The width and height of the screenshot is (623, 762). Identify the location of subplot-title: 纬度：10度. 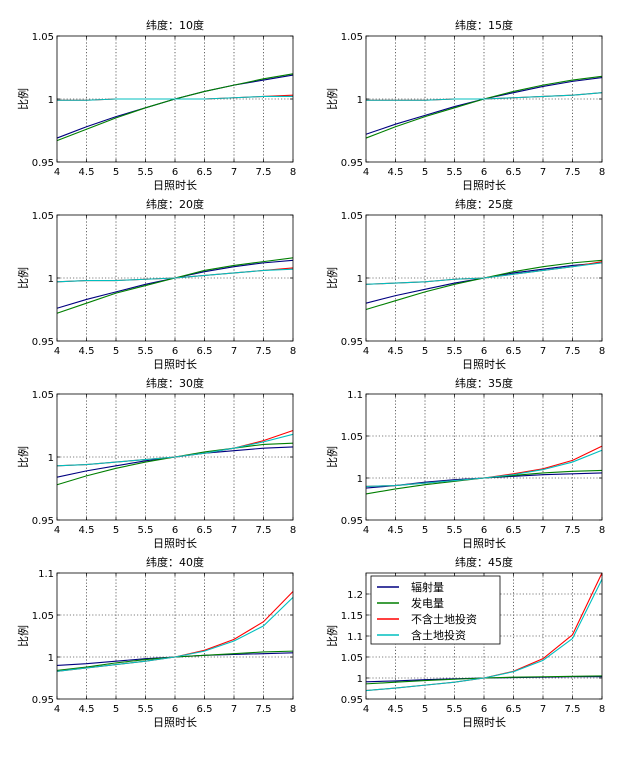
(175, 25).